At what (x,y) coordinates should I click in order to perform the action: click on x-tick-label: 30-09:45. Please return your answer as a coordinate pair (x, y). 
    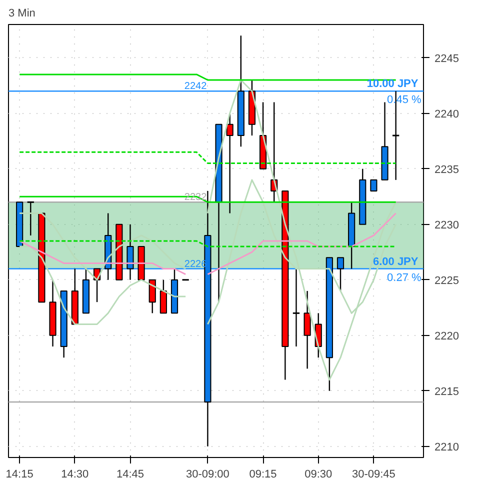
    Looking at the image, I should click on (374, 474).